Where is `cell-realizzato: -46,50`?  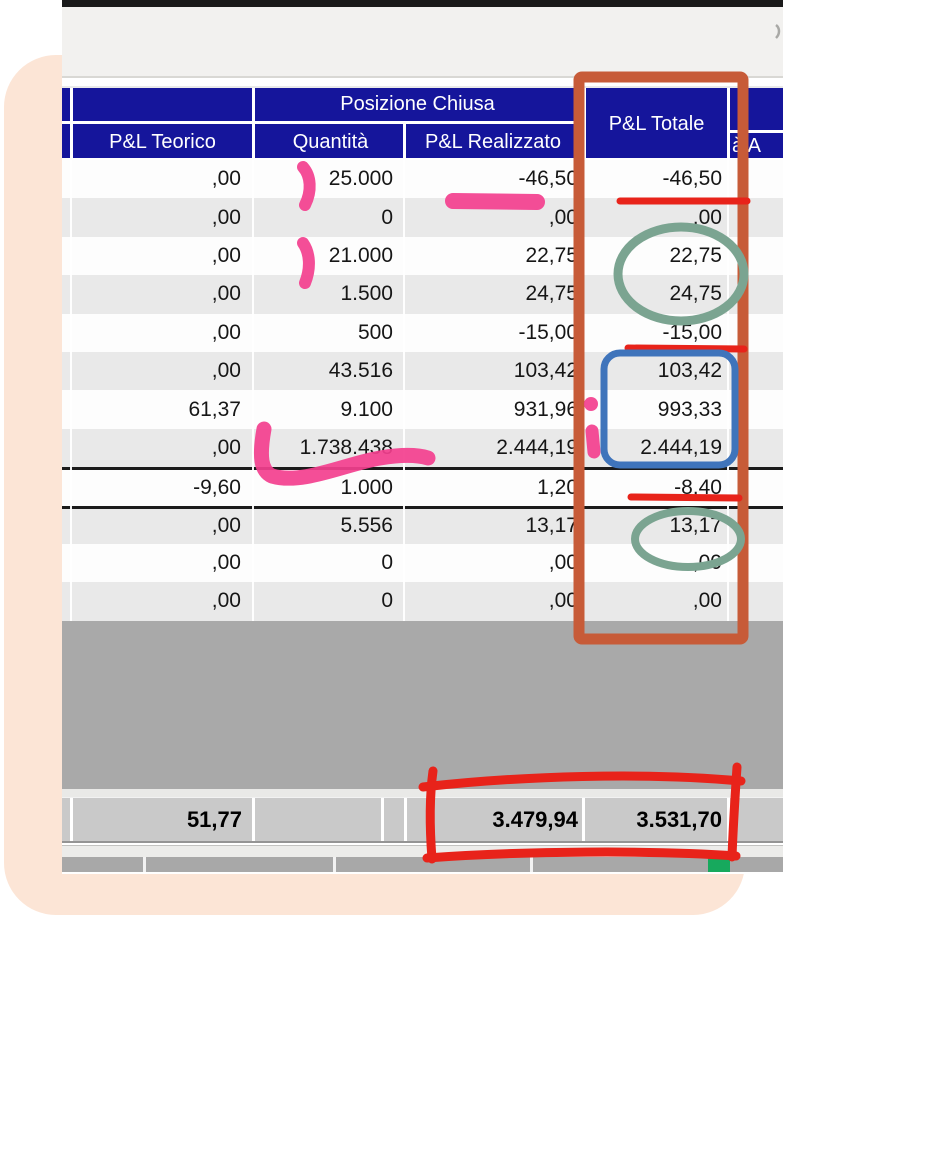 cell-realizzato: -46,50 is located at coordinates (548, 179).